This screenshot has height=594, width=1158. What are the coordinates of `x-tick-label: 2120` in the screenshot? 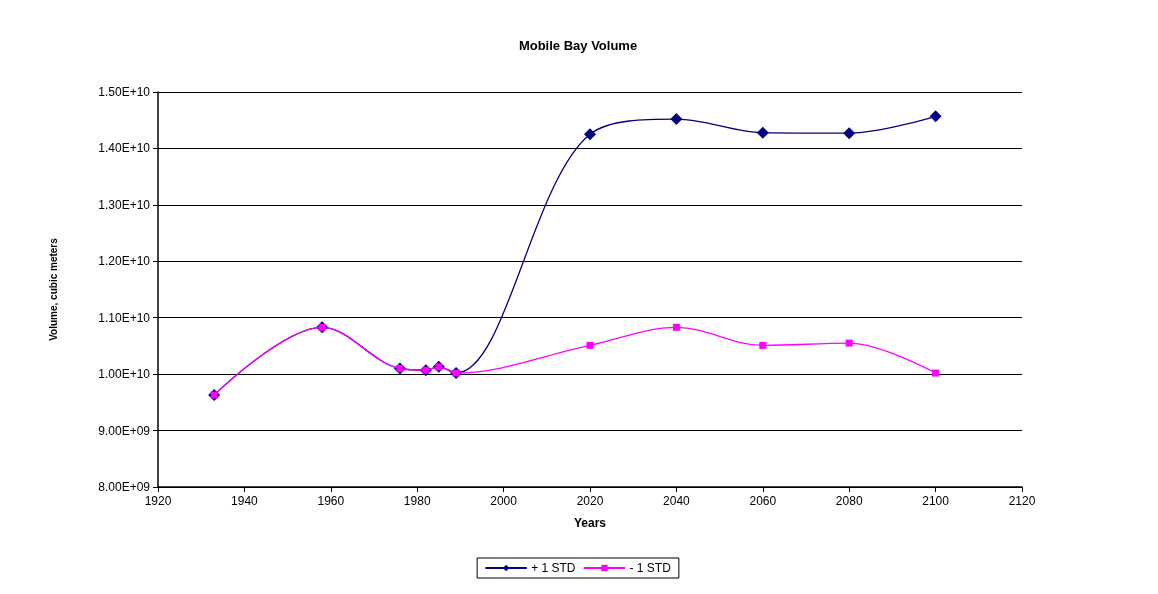 It's located at (1022, 501).